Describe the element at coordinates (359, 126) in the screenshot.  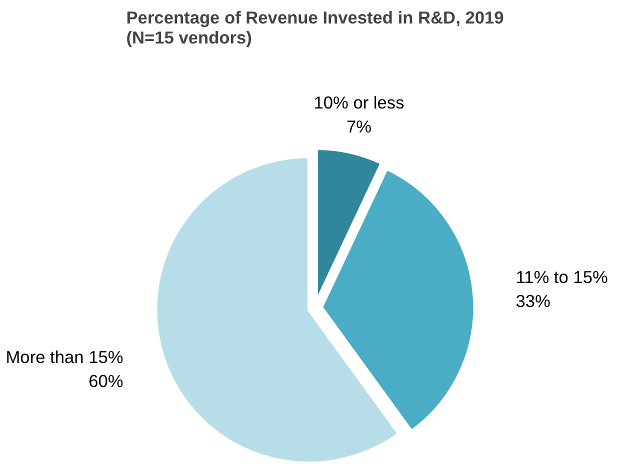
I see `data-label: 7%` at that location.